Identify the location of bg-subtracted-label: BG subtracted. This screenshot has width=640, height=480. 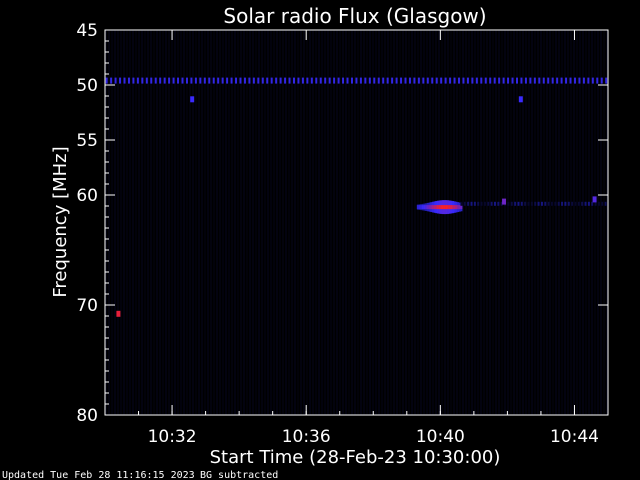
(239, 475).